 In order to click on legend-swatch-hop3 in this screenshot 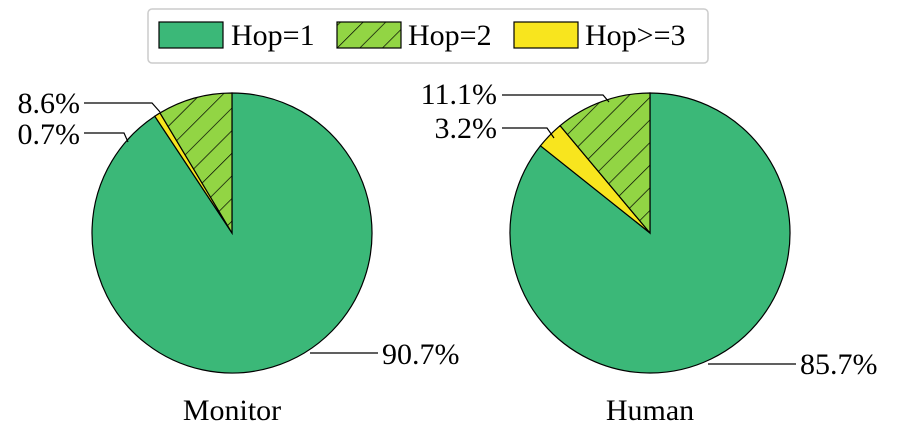, I will do `click(546, 35)`.